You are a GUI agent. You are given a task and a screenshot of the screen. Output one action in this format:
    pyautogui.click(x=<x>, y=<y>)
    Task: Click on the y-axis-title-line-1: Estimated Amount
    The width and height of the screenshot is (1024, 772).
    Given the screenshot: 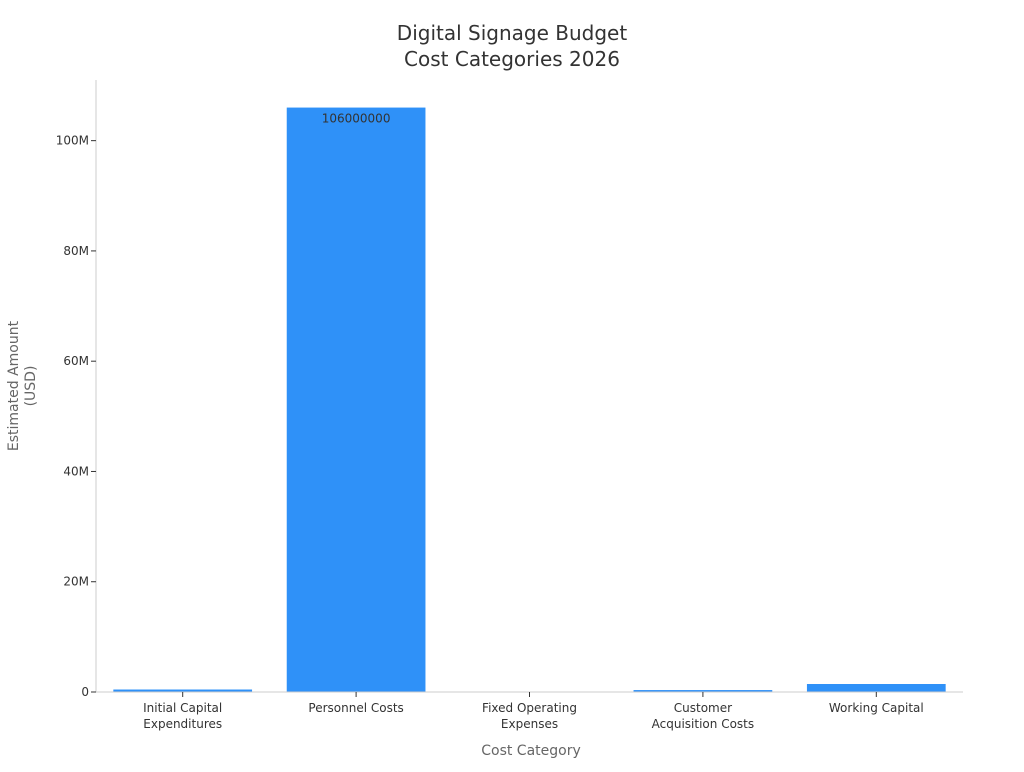 What is the action you would take?
    pyautogui.click(x=14, y=385)
    